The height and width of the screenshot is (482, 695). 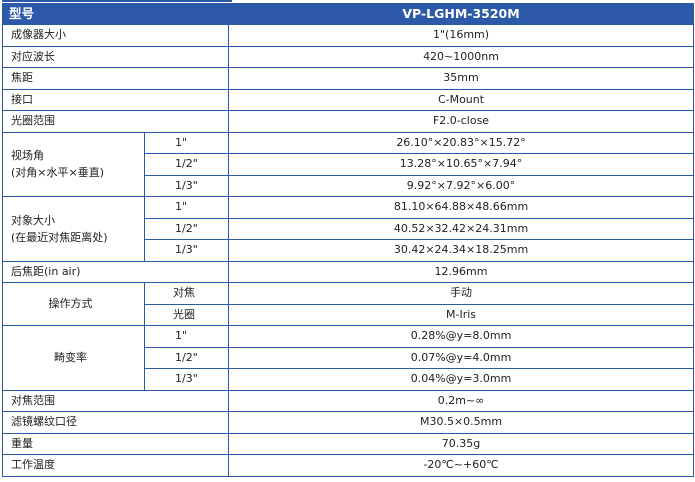 What do you see at coordinates (461, 78) in the screenshot?
I see `row-value-focal: 35mm` at bounding box center [461, 78].